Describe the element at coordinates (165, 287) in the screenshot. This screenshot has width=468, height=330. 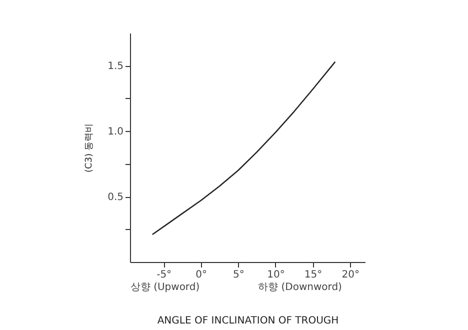
I see `text: 상향 (Upword)` at that location.